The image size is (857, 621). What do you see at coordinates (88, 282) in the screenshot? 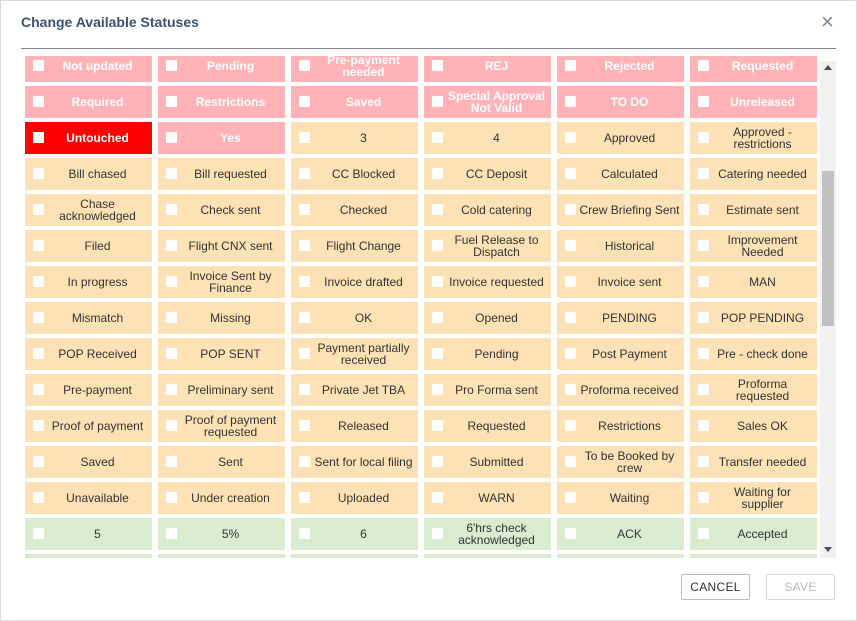
I see `status-tile: In progress` at bounding box center [88, 282].